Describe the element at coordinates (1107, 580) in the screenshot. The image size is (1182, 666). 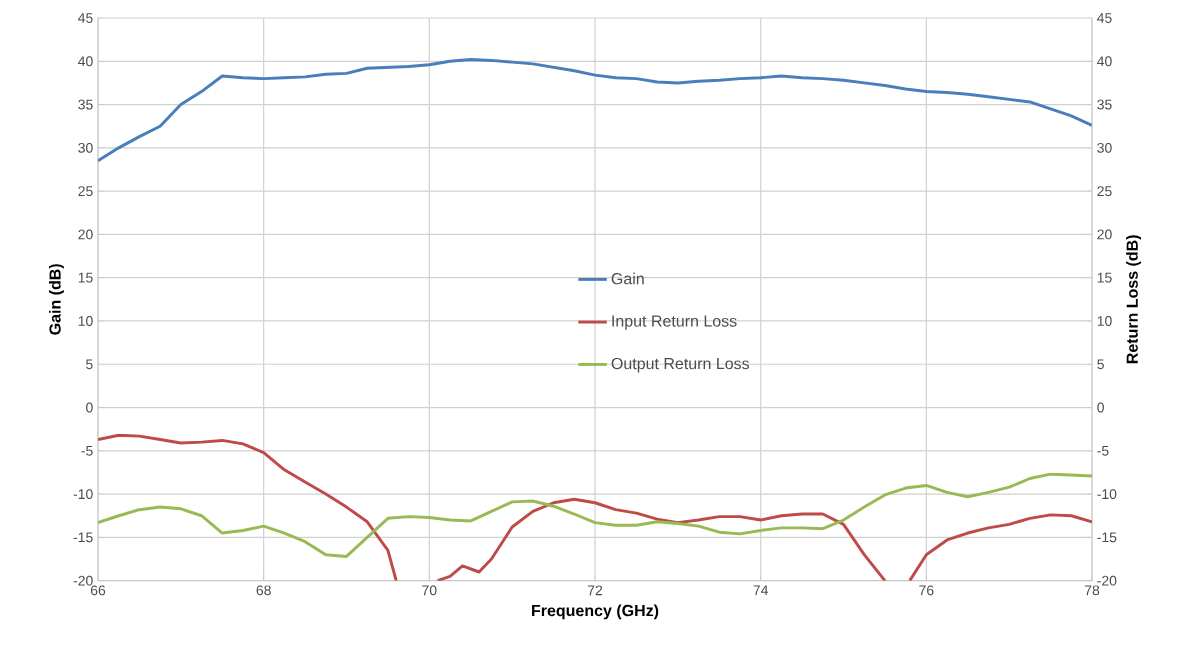
I see `y2-tick-label: -20` at that location.